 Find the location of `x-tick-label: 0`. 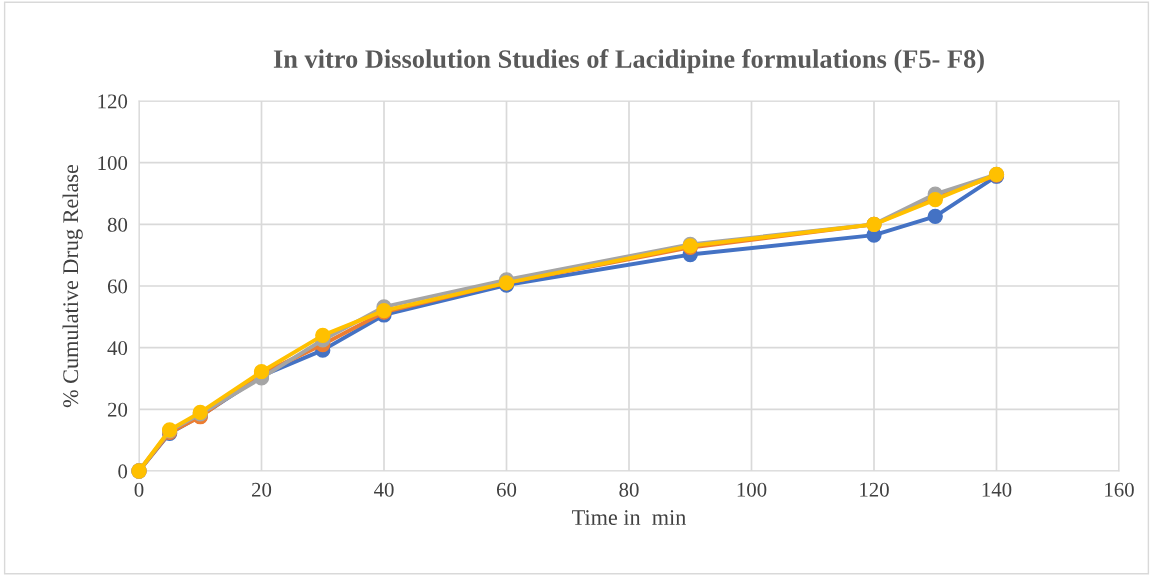

x-tick-label: 0 is located at coordinates (139, 489).